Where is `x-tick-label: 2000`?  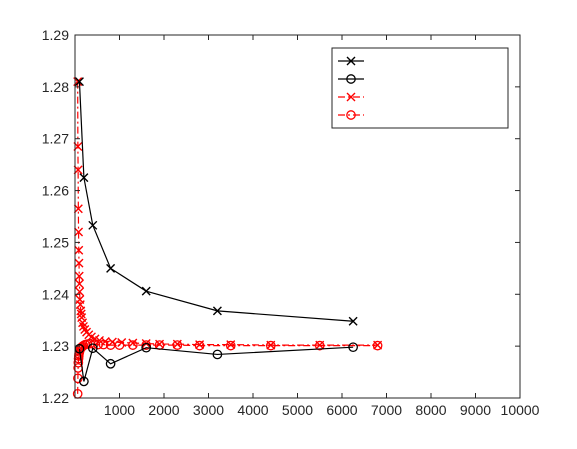
x-tick-label: 2000 is located at coordinates (163, 410).